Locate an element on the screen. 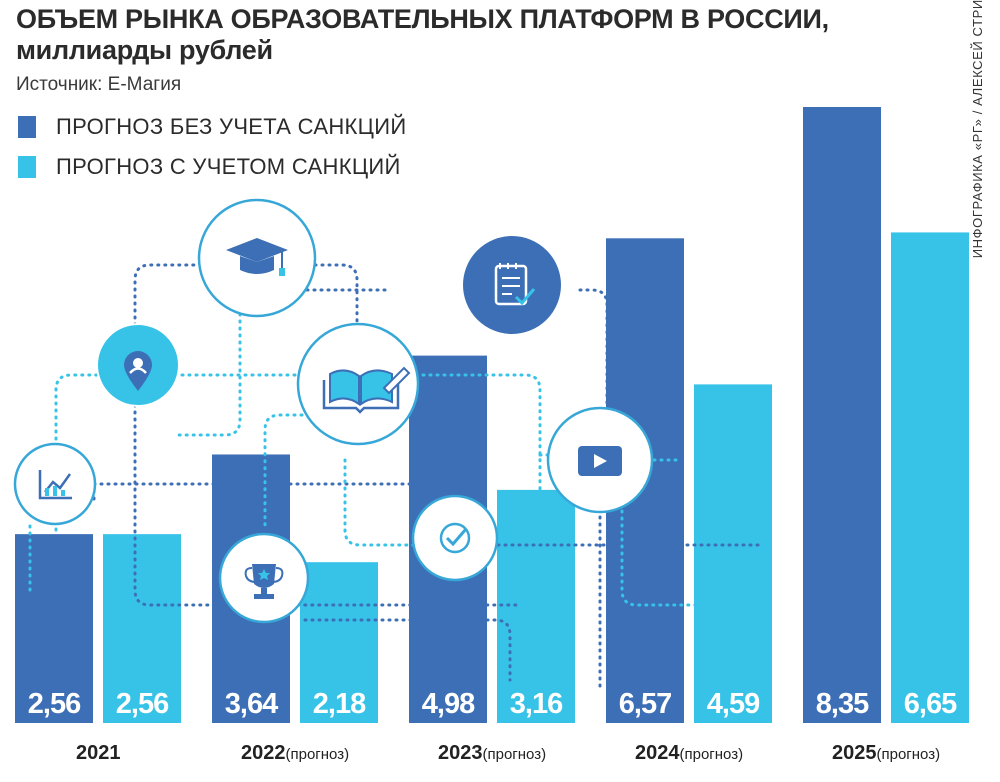 The height and width of the screenshot is (782, 1000). legend-swatch-light-blue is located at coordinates (27, 167).